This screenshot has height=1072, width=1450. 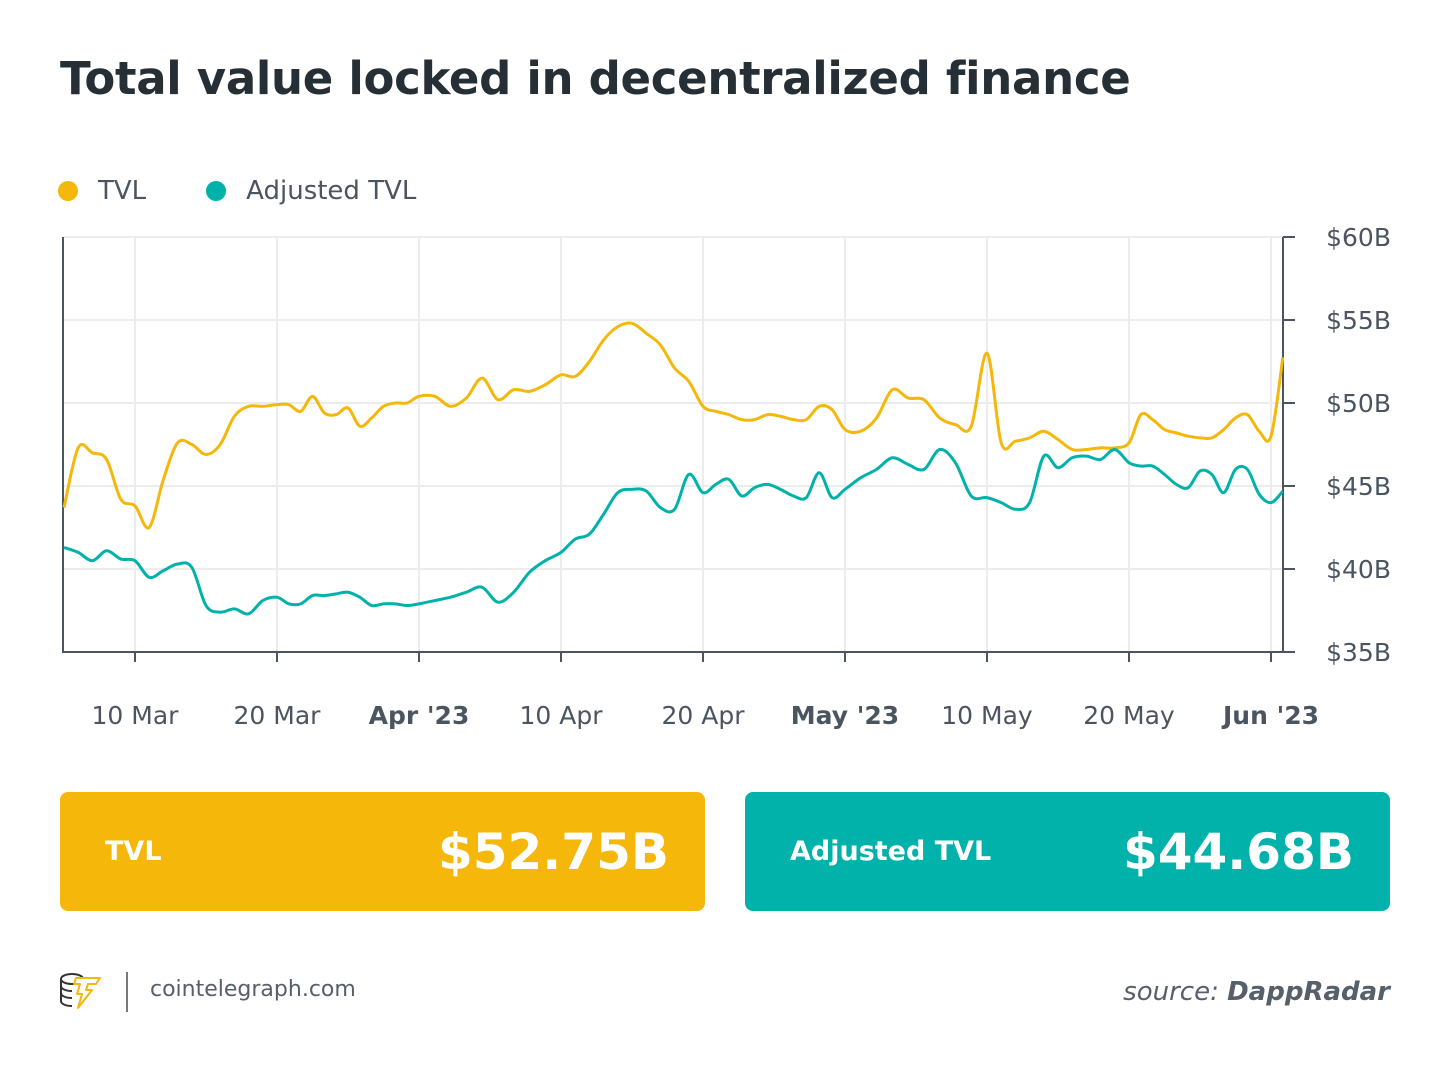 I want to click on x-tick-label: 20 May, so click(x=1129, y=715).